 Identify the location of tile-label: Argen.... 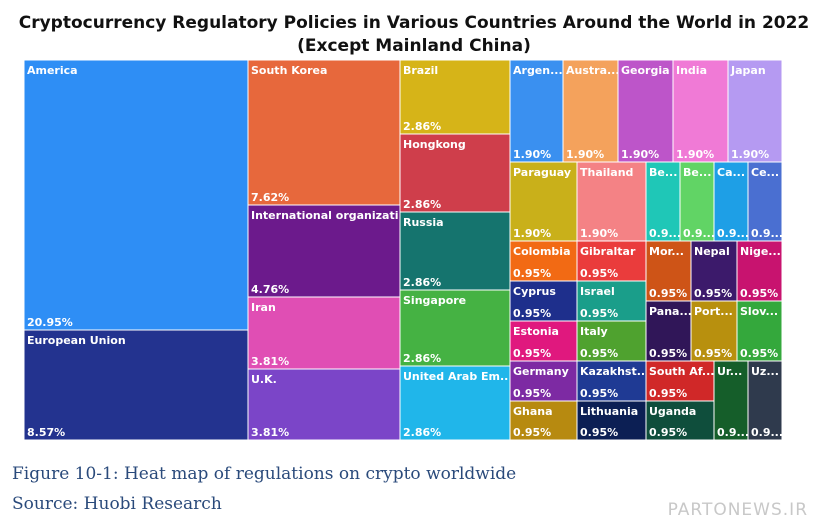
(538, 70).